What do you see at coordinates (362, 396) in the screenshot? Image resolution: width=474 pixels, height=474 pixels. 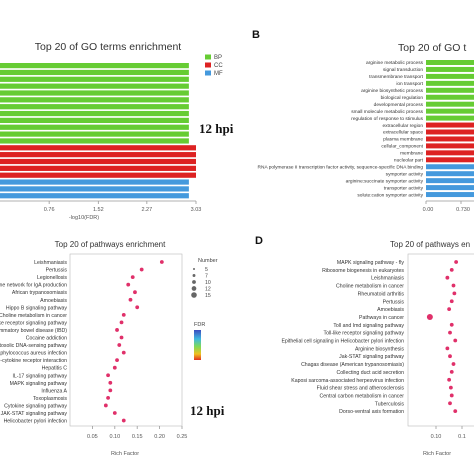 I see `d-label-17: Central carbon metabolism in cancer` at bounding box center [362, 396].